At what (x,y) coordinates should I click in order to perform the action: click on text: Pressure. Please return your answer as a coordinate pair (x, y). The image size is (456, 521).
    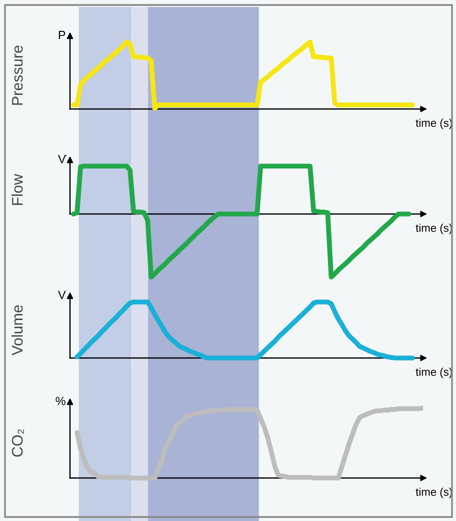
    Looking at the image, I should click on (17, 75).